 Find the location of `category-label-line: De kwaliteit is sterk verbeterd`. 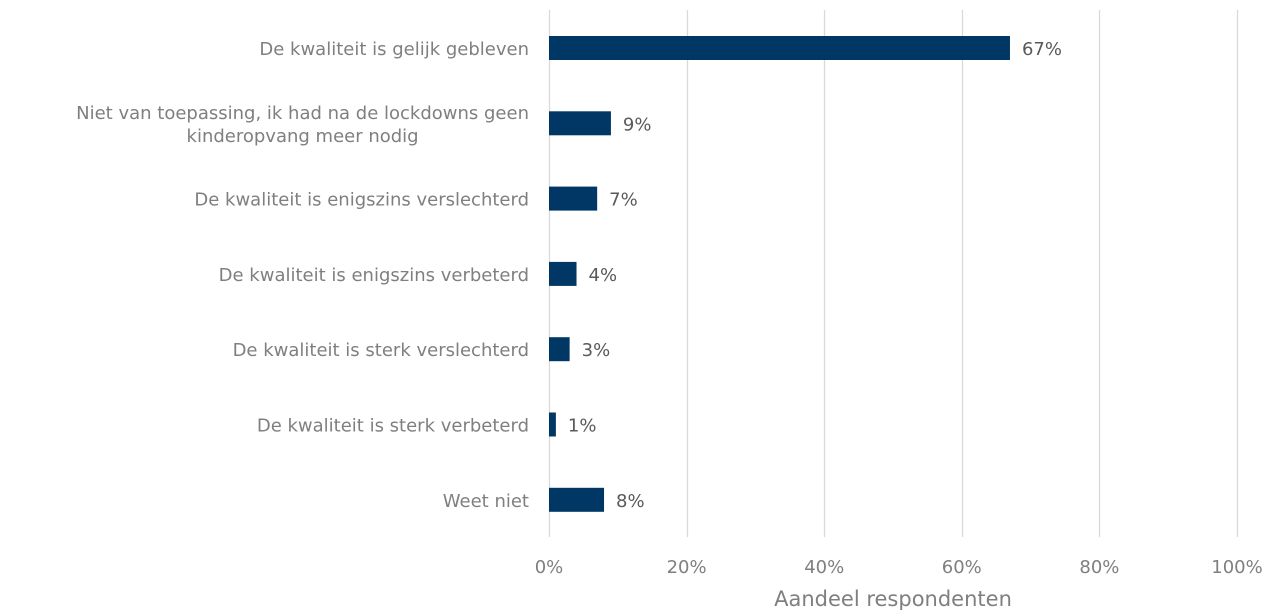

category-label-line: De kwaliteit is sterk verbeterd is located at coordinates (393, 426).